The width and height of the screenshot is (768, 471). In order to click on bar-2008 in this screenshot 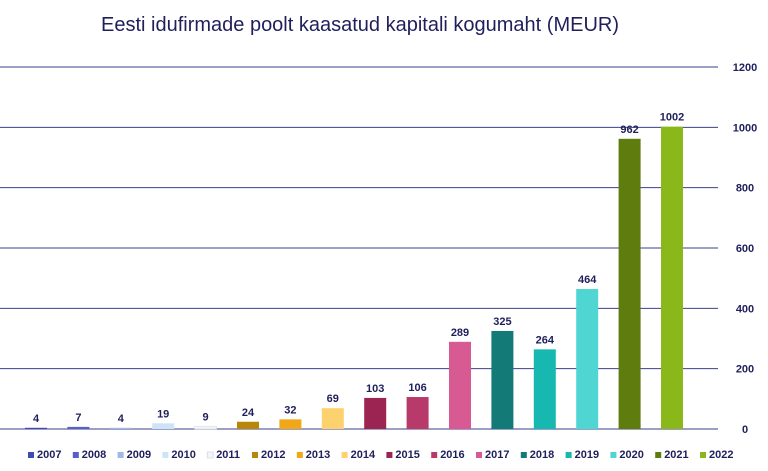, I will do `click(78, 427)`.